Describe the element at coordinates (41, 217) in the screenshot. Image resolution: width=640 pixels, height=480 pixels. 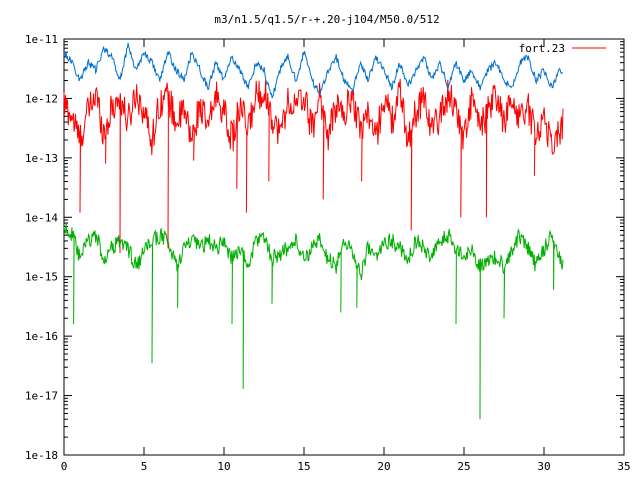
I see `y-tick-label: 1e-14` at that location.